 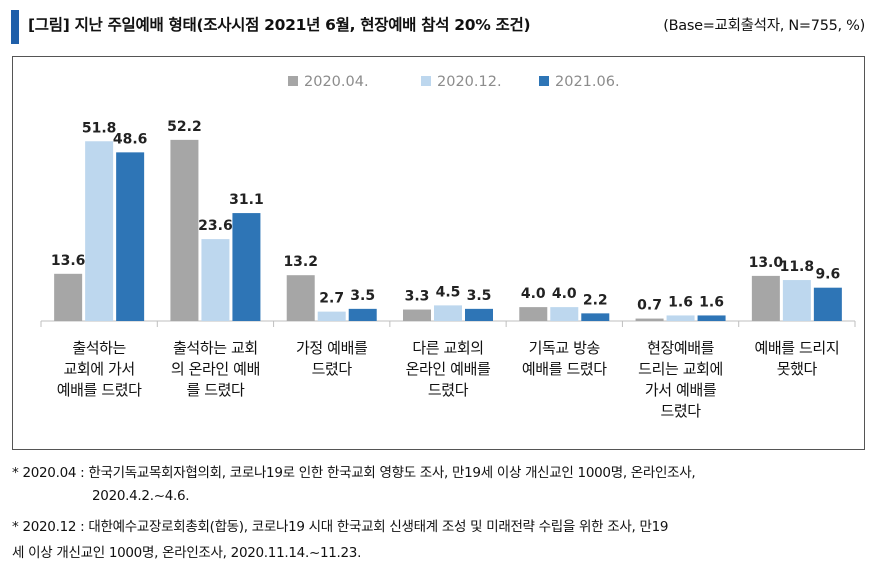 What do you see at coordinates (766, 263) in the screenshot?
I see `data-label: 13.0` at bounding box center [766, 263].